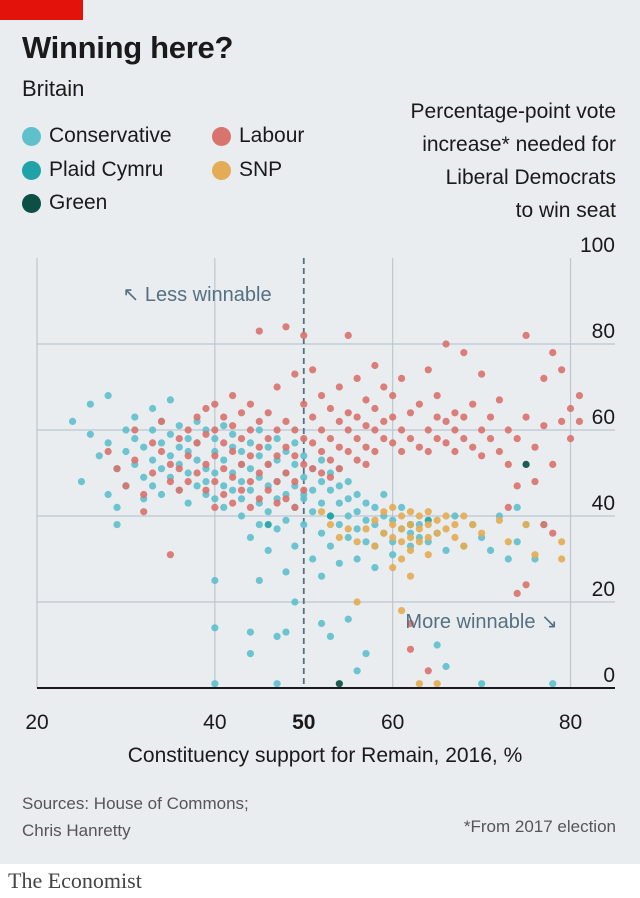 Image resolution: width=640 pixels, height=898 pixels. I want to click on legend-label-snp: SNP, so click(261, 169).